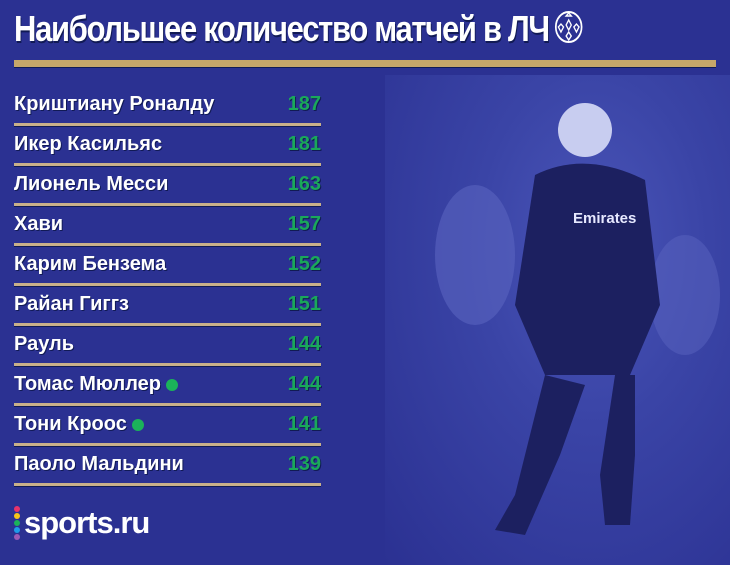  Describe the element at coordinates (304, 184) in the screenshot. I see `matches-count: 163` at that location.